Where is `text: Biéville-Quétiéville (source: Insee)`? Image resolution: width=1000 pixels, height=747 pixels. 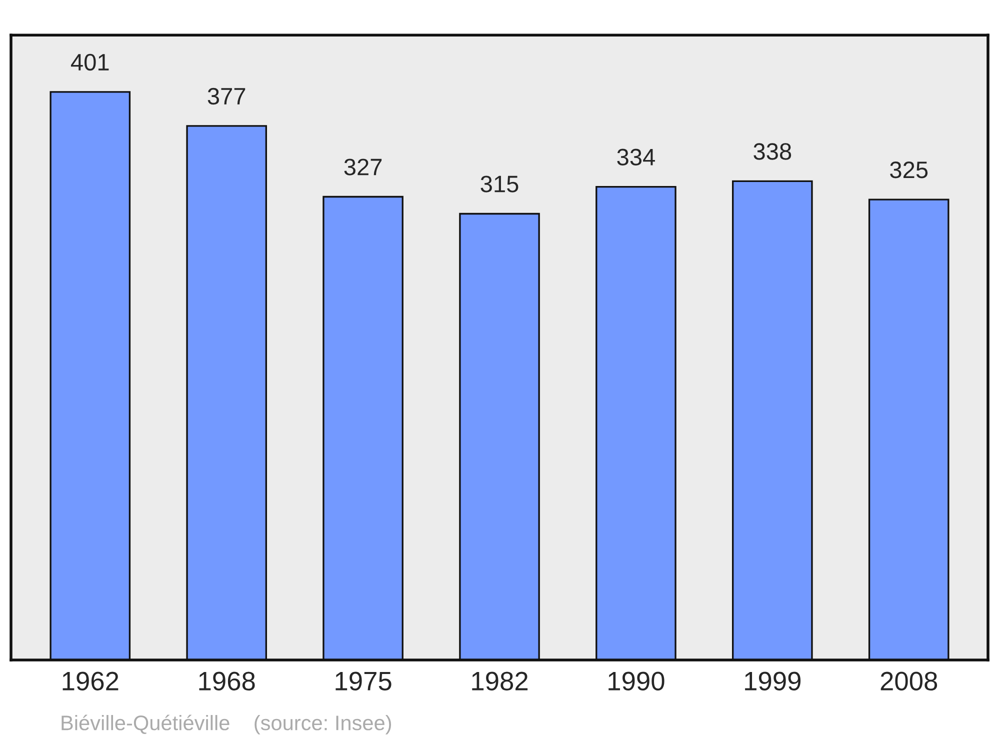 text: Biéville-Quétiéville (source: Insee) is located at coordinates (227, 724).